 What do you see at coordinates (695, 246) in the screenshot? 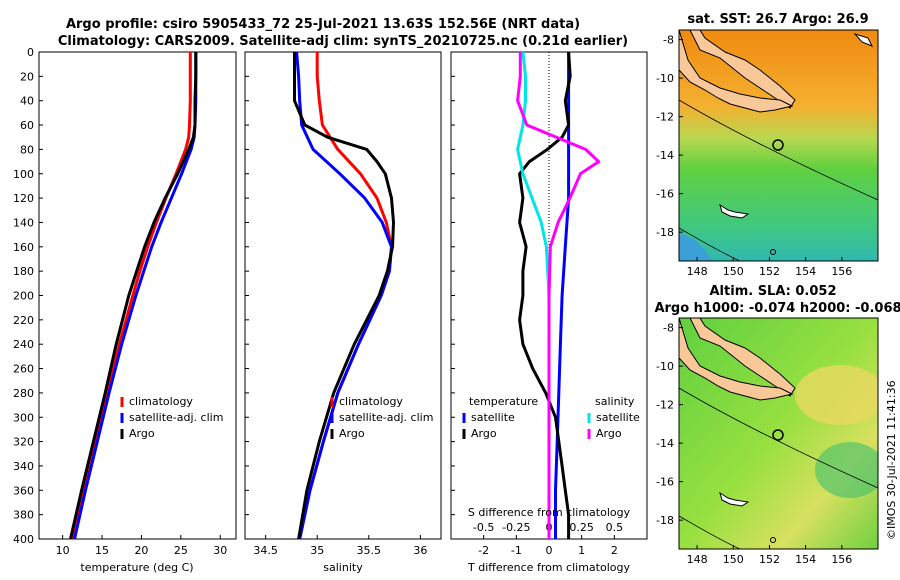
I see `deep-water-patch` at bounding box center [695, 246].